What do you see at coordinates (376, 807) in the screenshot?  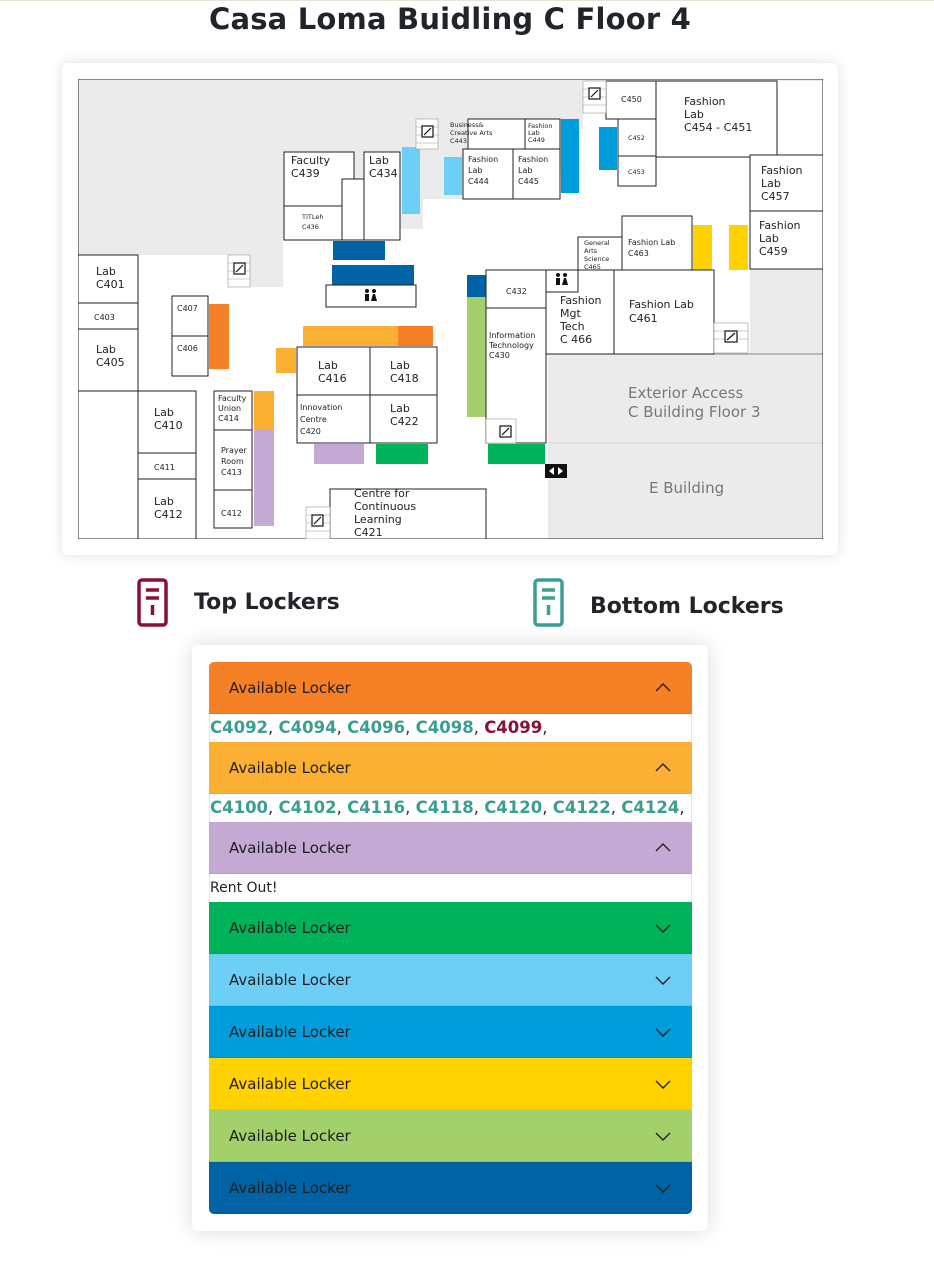 I see `locker-link: C4116` at bounding box center [376, 807].